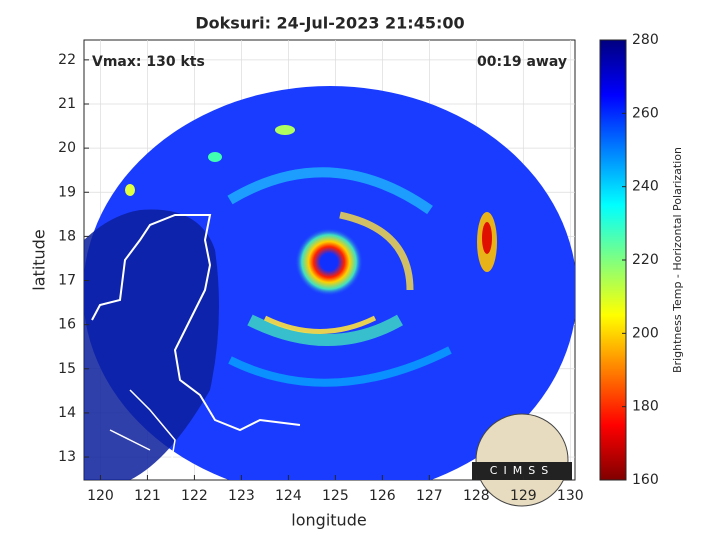 The height and width of the screenshot is (540, 720). I want to click on colorbar-tick-label: 280, so click(645, 40).